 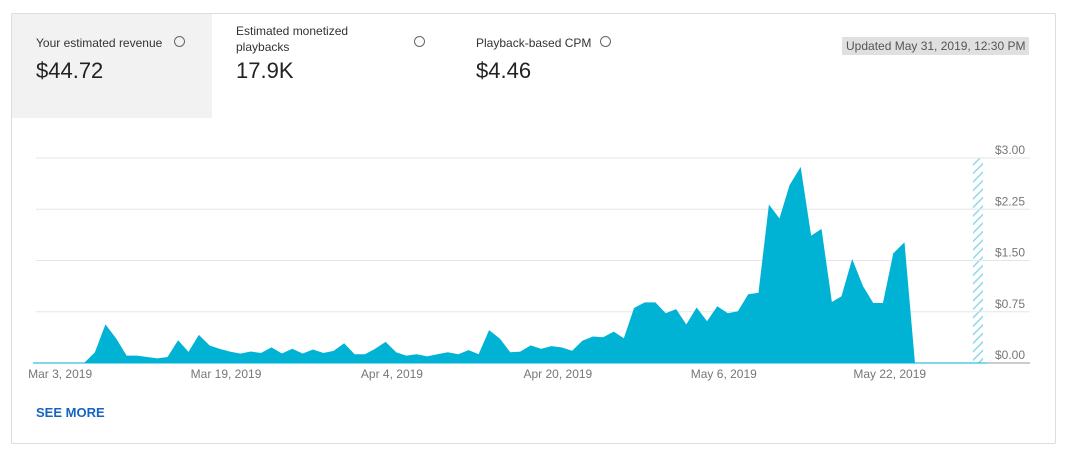 I want to click on y-tick-label: $2.25, so click(x=1010, y=201).